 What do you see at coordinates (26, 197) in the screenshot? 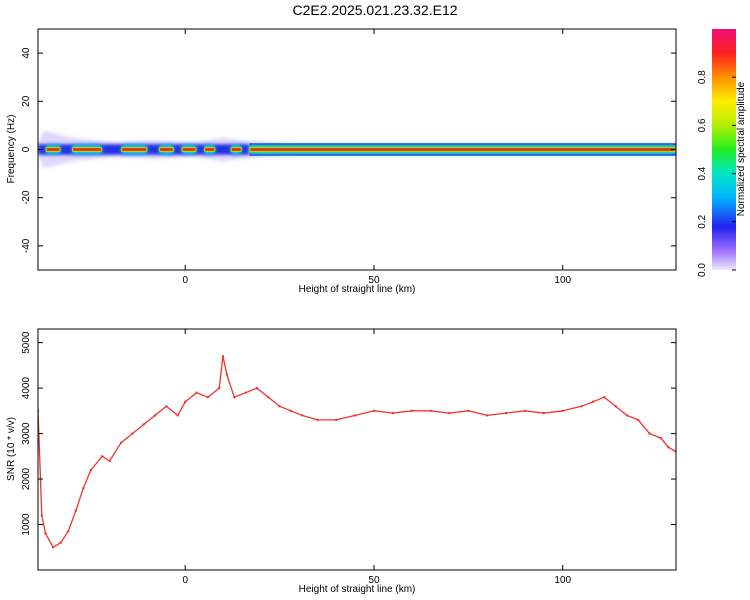
I see `spectrogram-ytick-label: -20` at bounding box center [26, 197].